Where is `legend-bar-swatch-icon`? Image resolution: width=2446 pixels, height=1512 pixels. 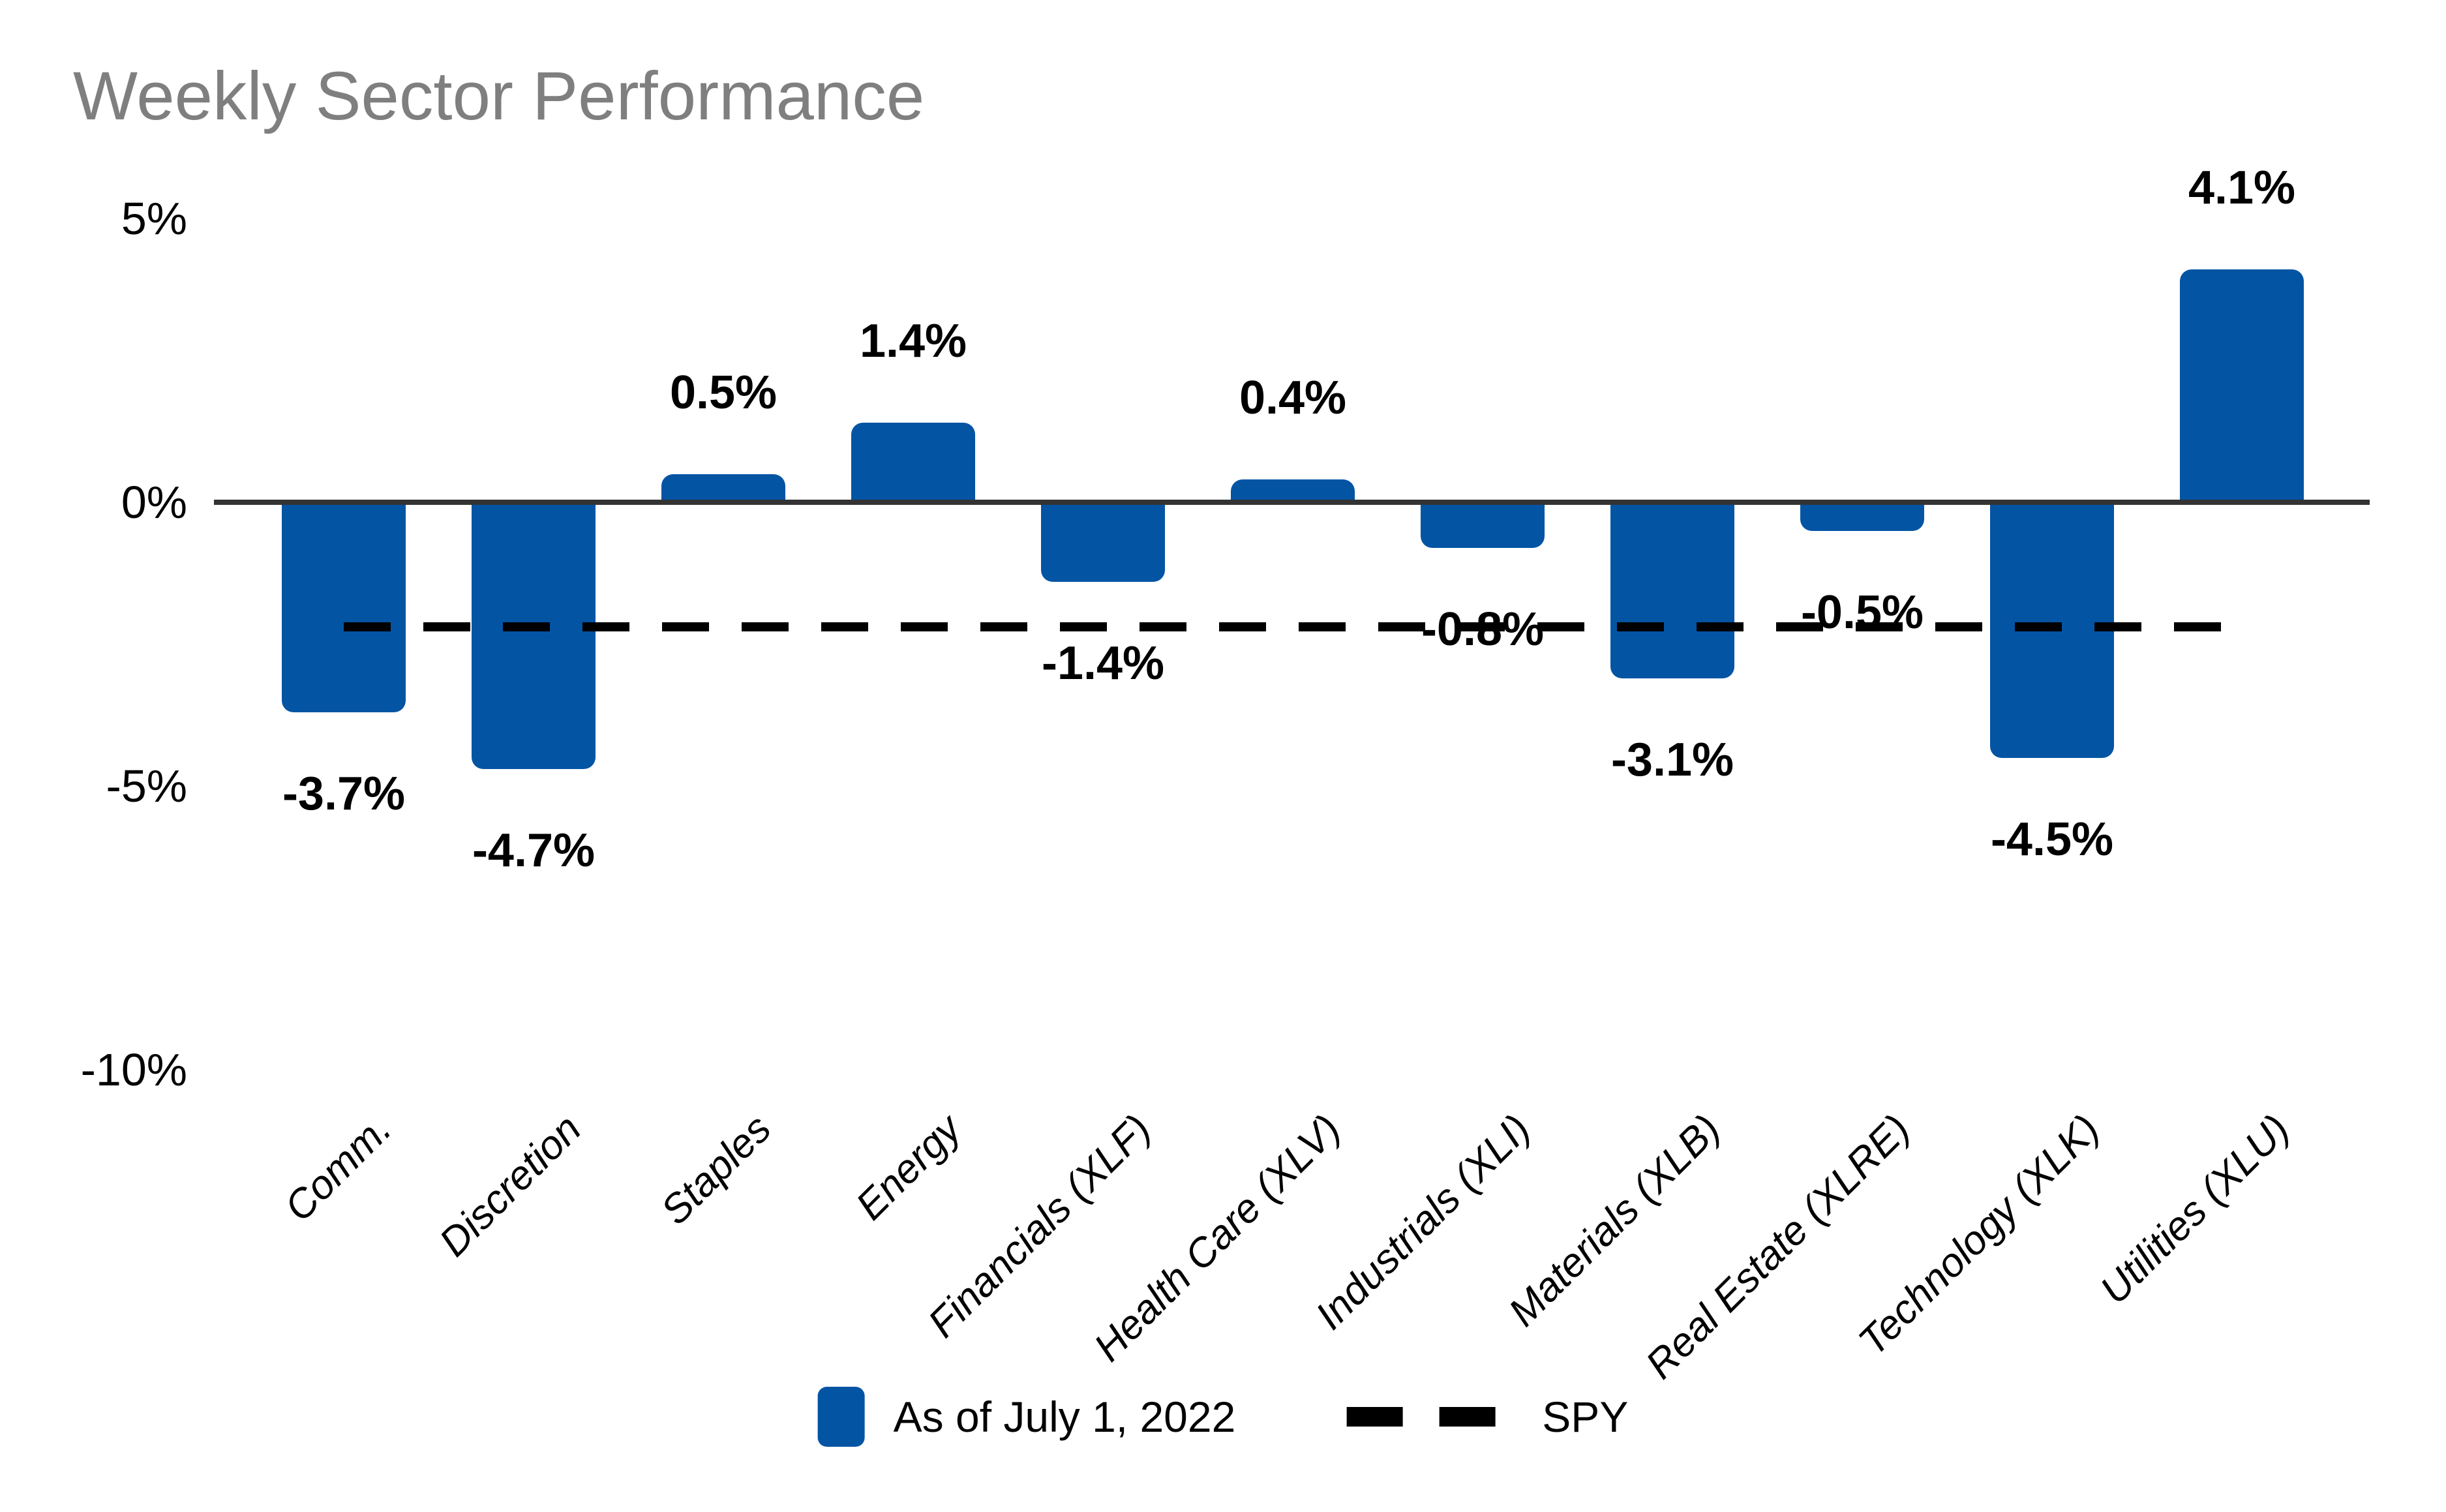
legend-bar-swatch-icon is located at coordinates (841, 1417).